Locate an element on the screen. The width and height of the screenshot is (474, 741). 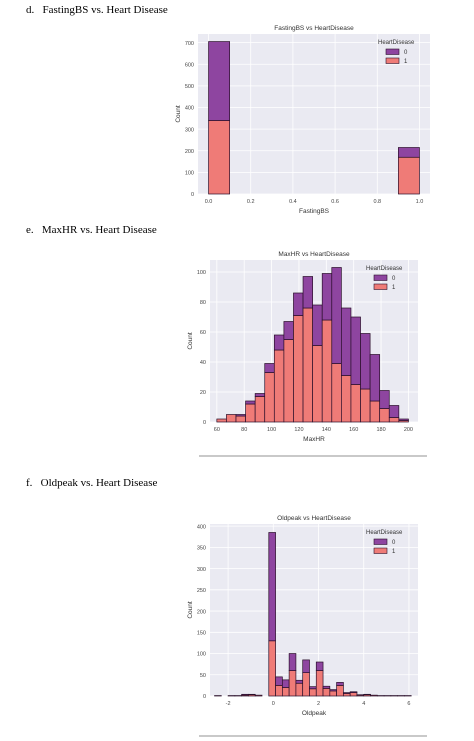
x-tick-label: 1.0 is located at coordinates (420, 202).